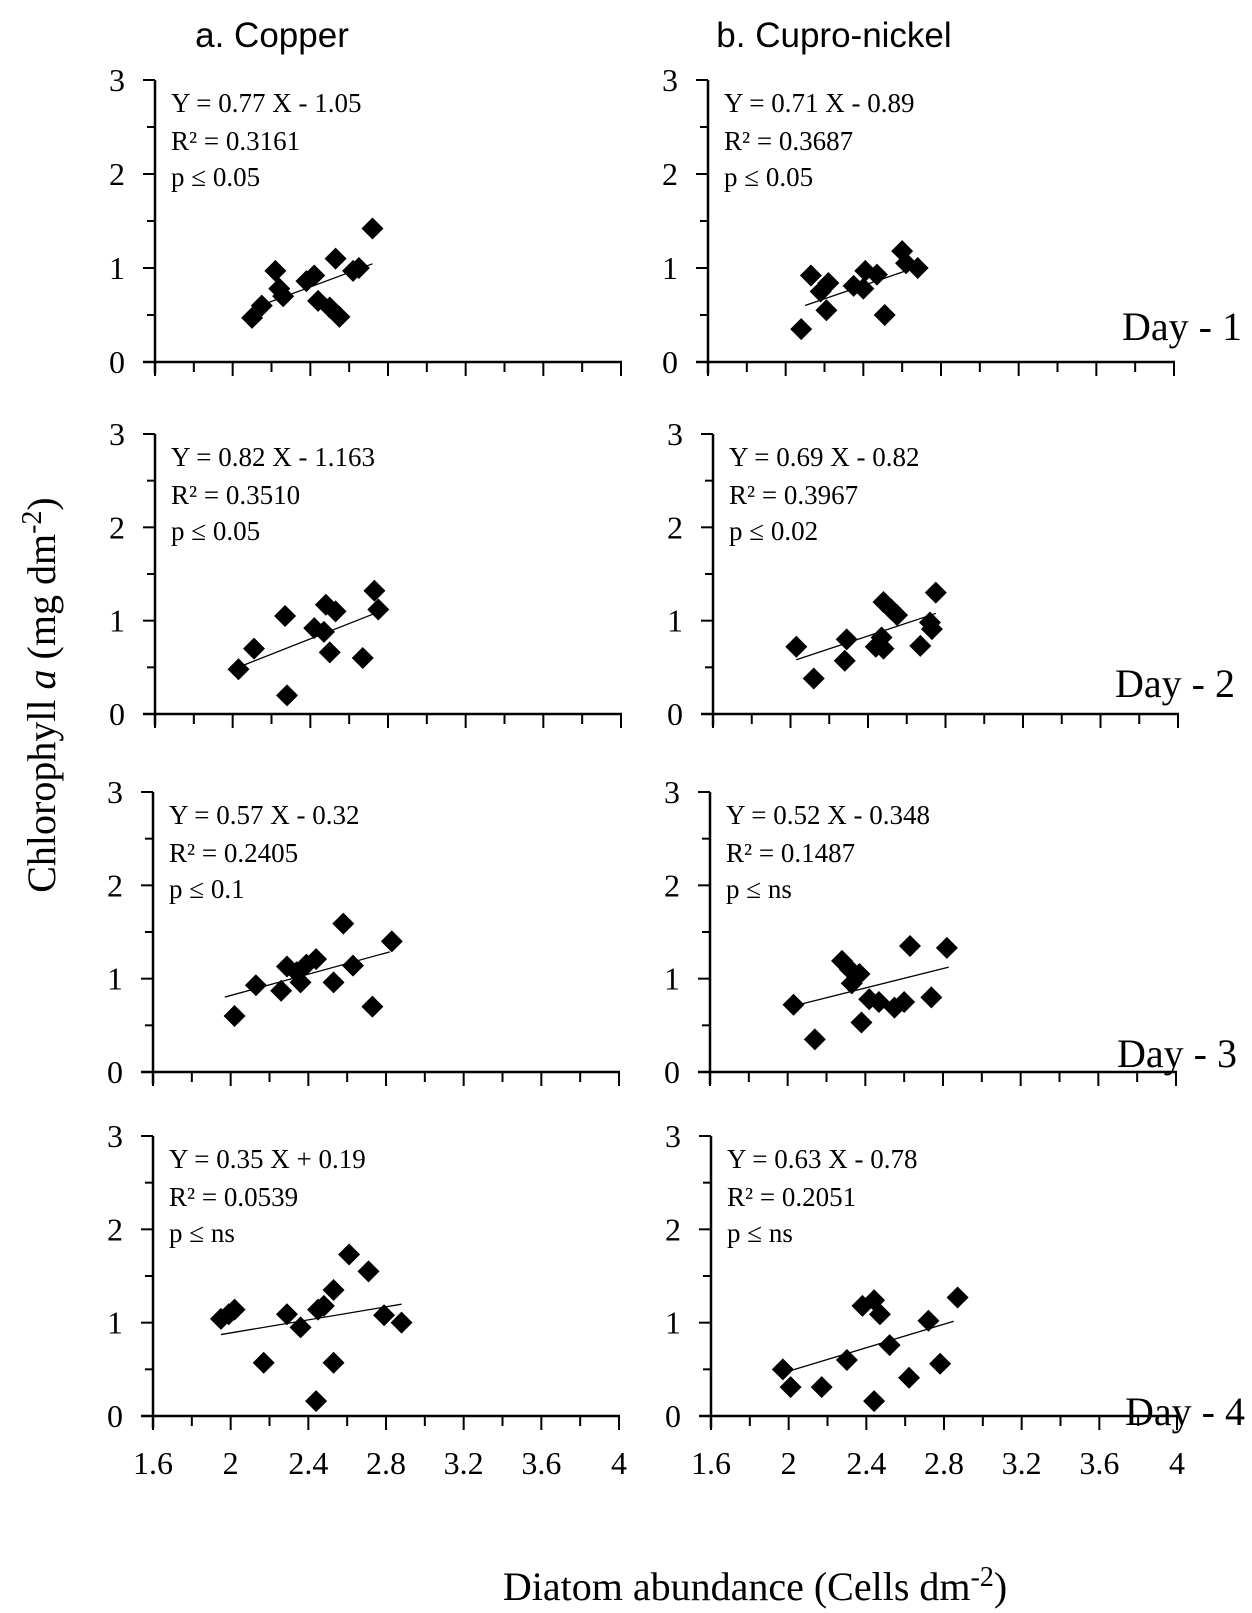  I want to click on scatter-panel: 0 1 2 3 Y = 0.57 X - 0.32 R² = 0.2405 p ≤ 0.1, so click(363, 932).